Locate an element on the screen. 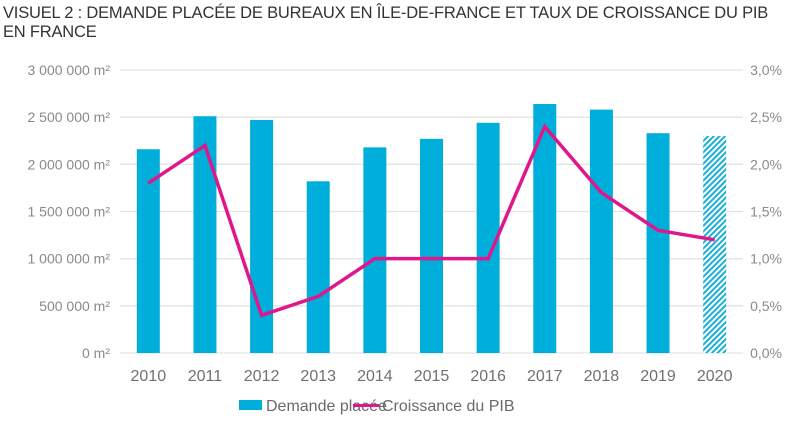 This screenshot has width=800, height=437. right-tick-label: 2,0% is located at coordinates (766, 164).